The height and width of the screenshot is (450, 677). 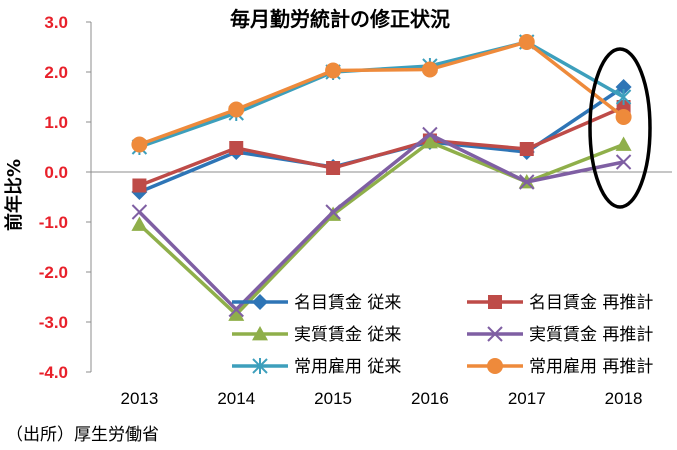 What do you see at coordinates (56, 72) in the screenshot?
I see `y-tick-label: 2.0` at bounding box center [56, 72].